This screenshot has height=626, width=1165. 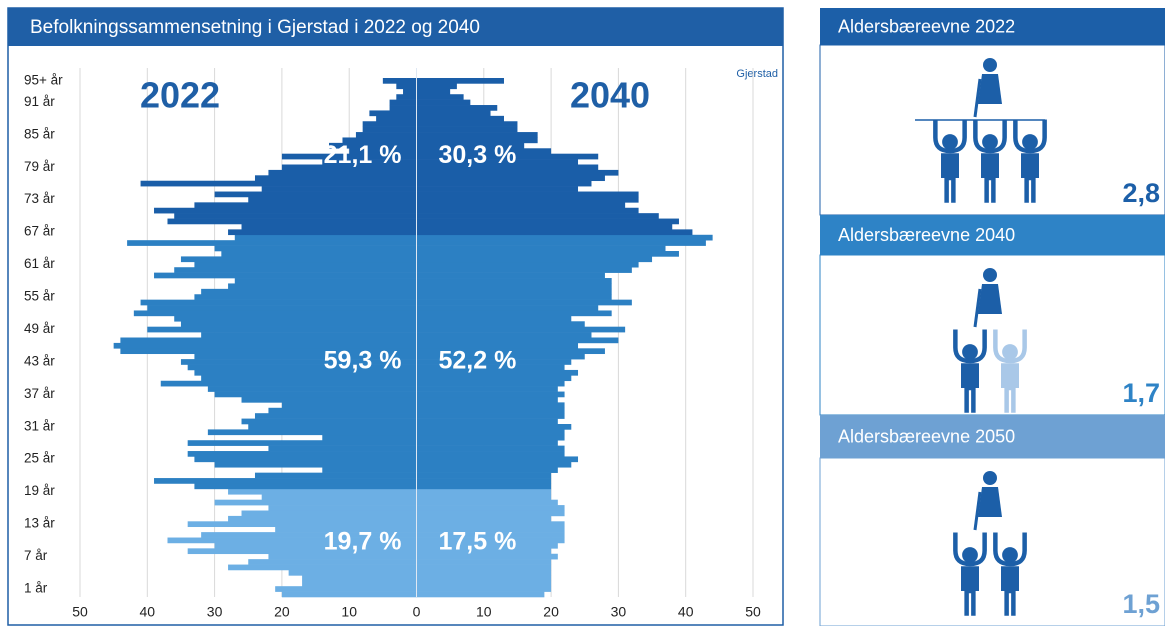 I want to click on y-tick-label: 49 år, so click(x=39, y=328).